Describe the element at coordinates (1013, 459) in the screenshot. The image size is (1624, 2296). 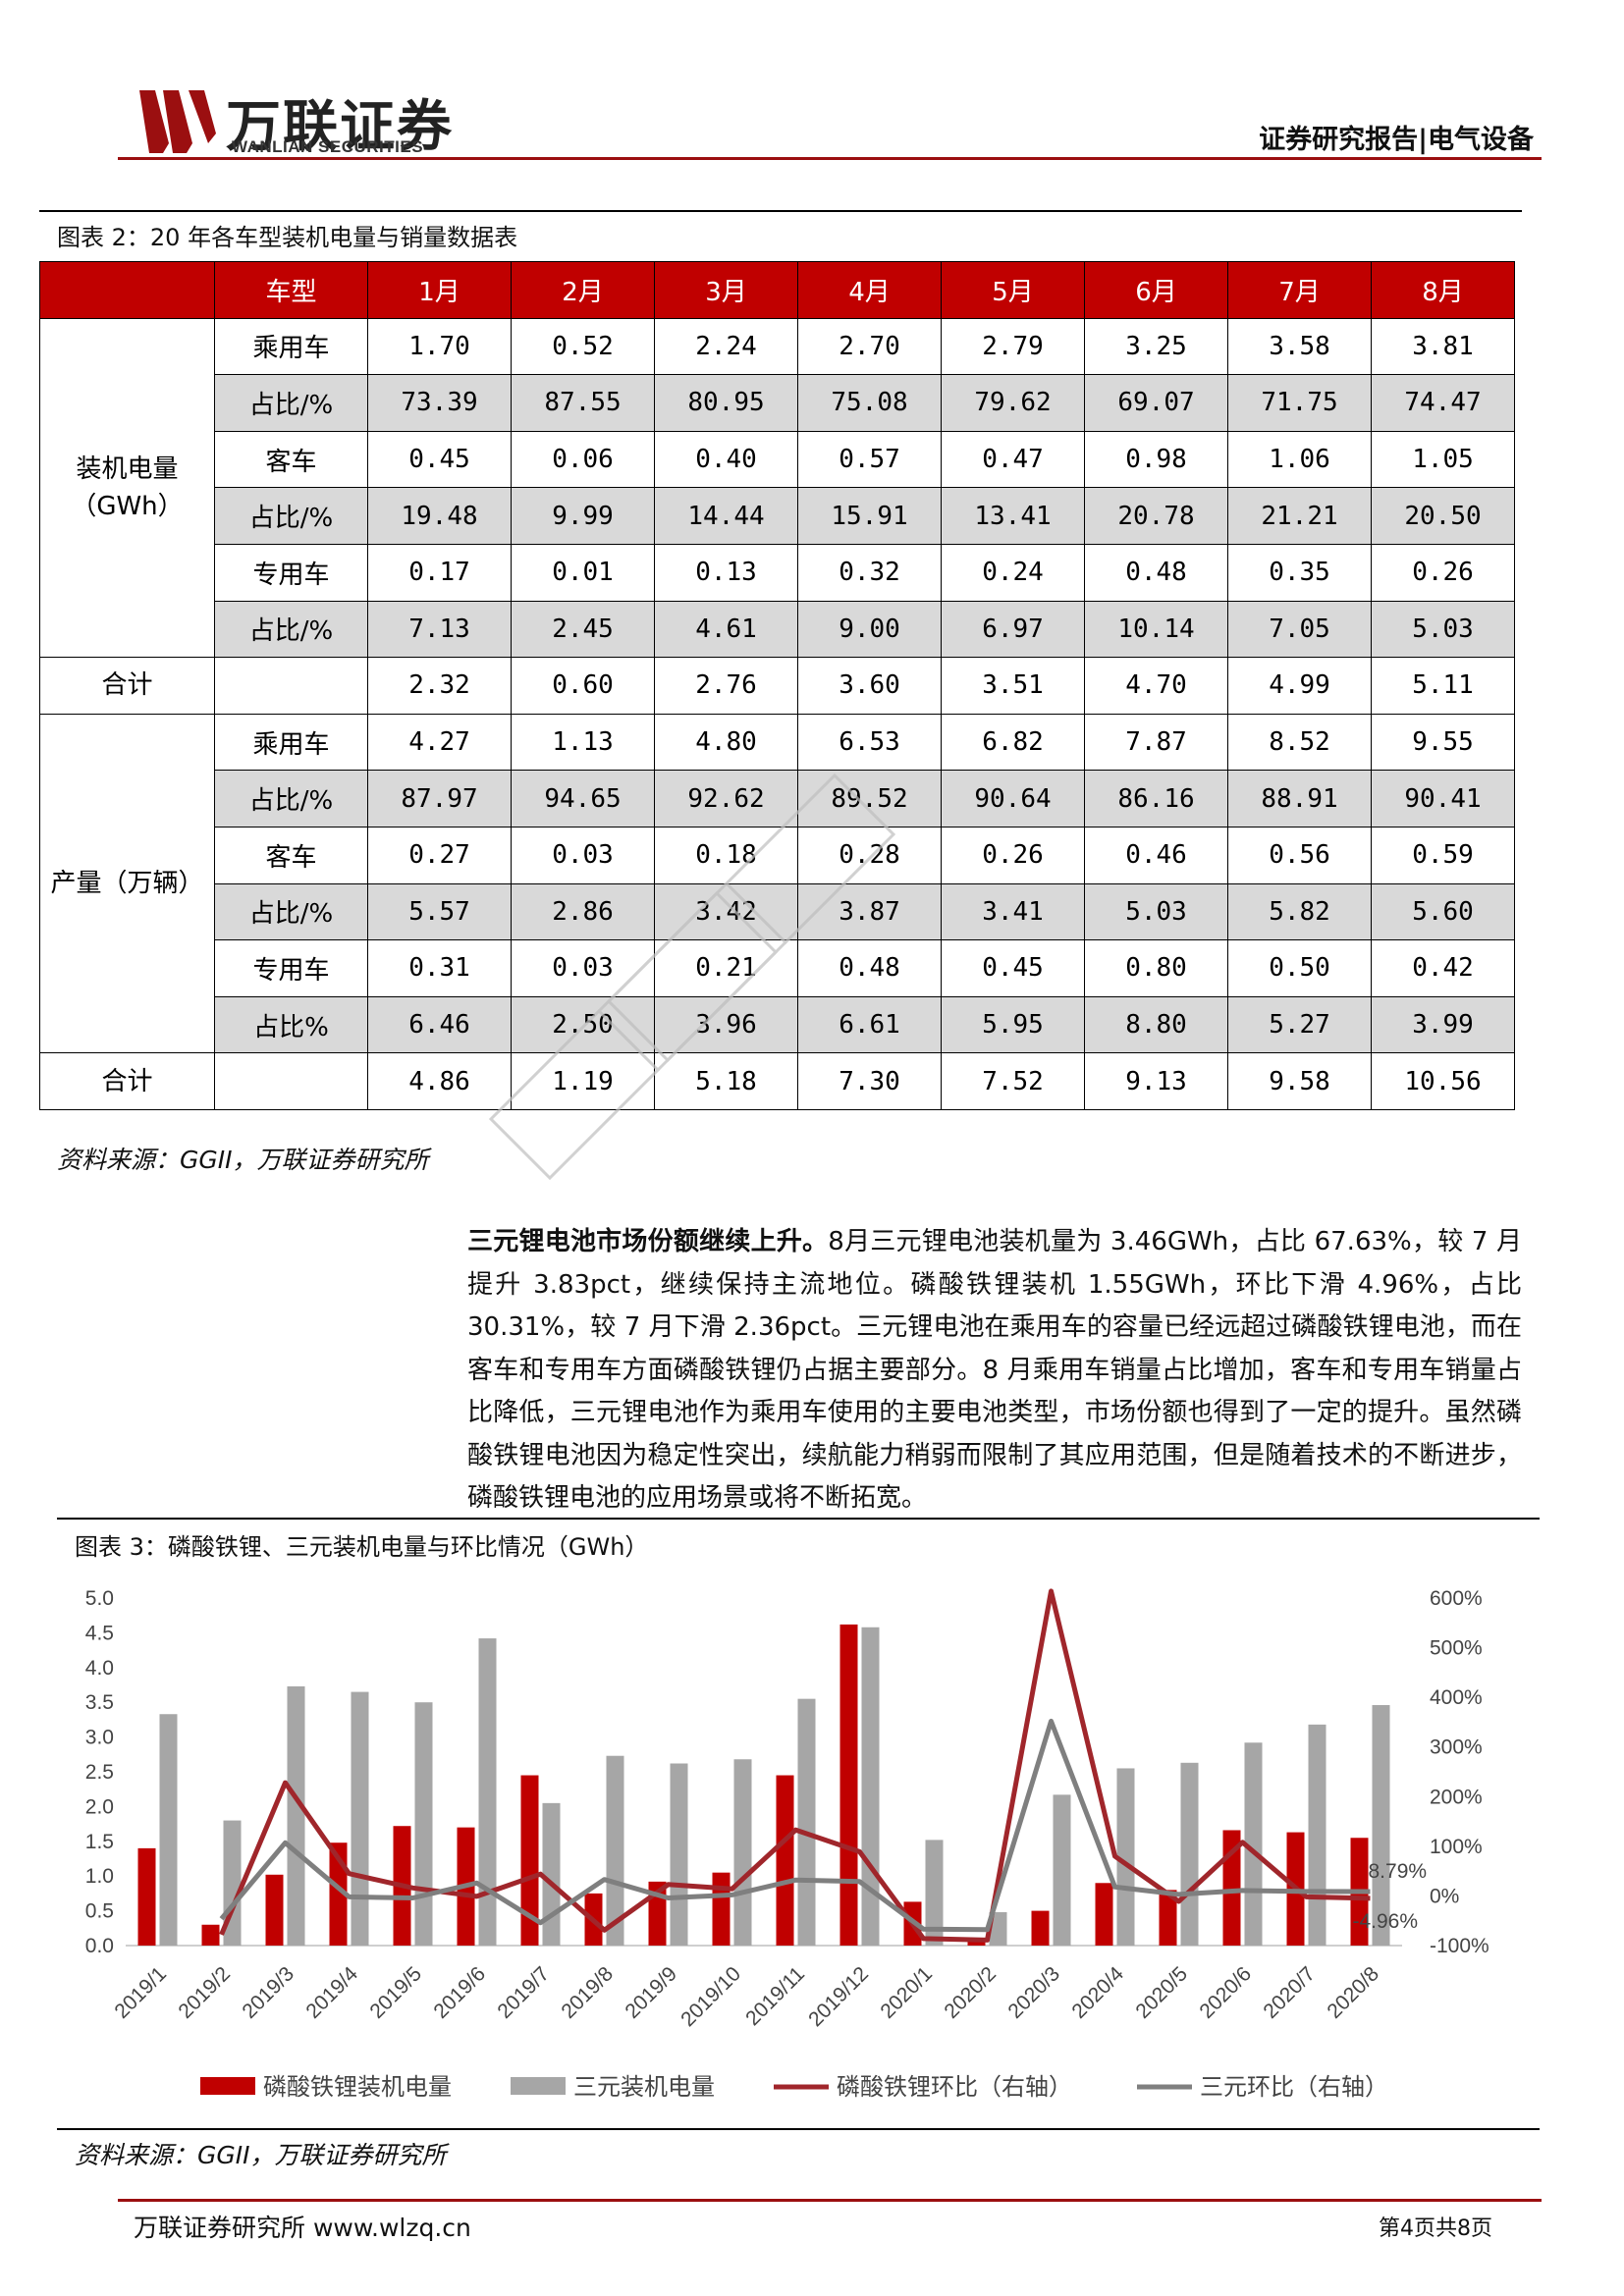
I see `table-cell: 0.47` at that location.